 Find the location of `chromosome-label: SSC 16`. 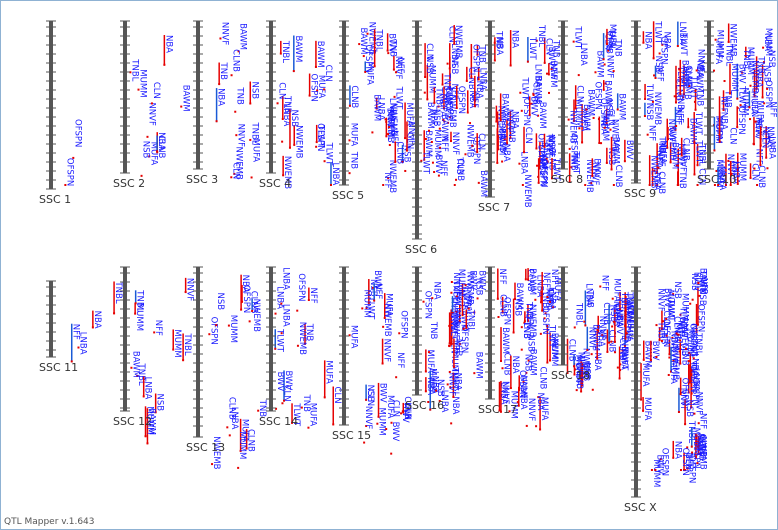

chromosome-label: SSC 16 is located at coordinates (424, 405).